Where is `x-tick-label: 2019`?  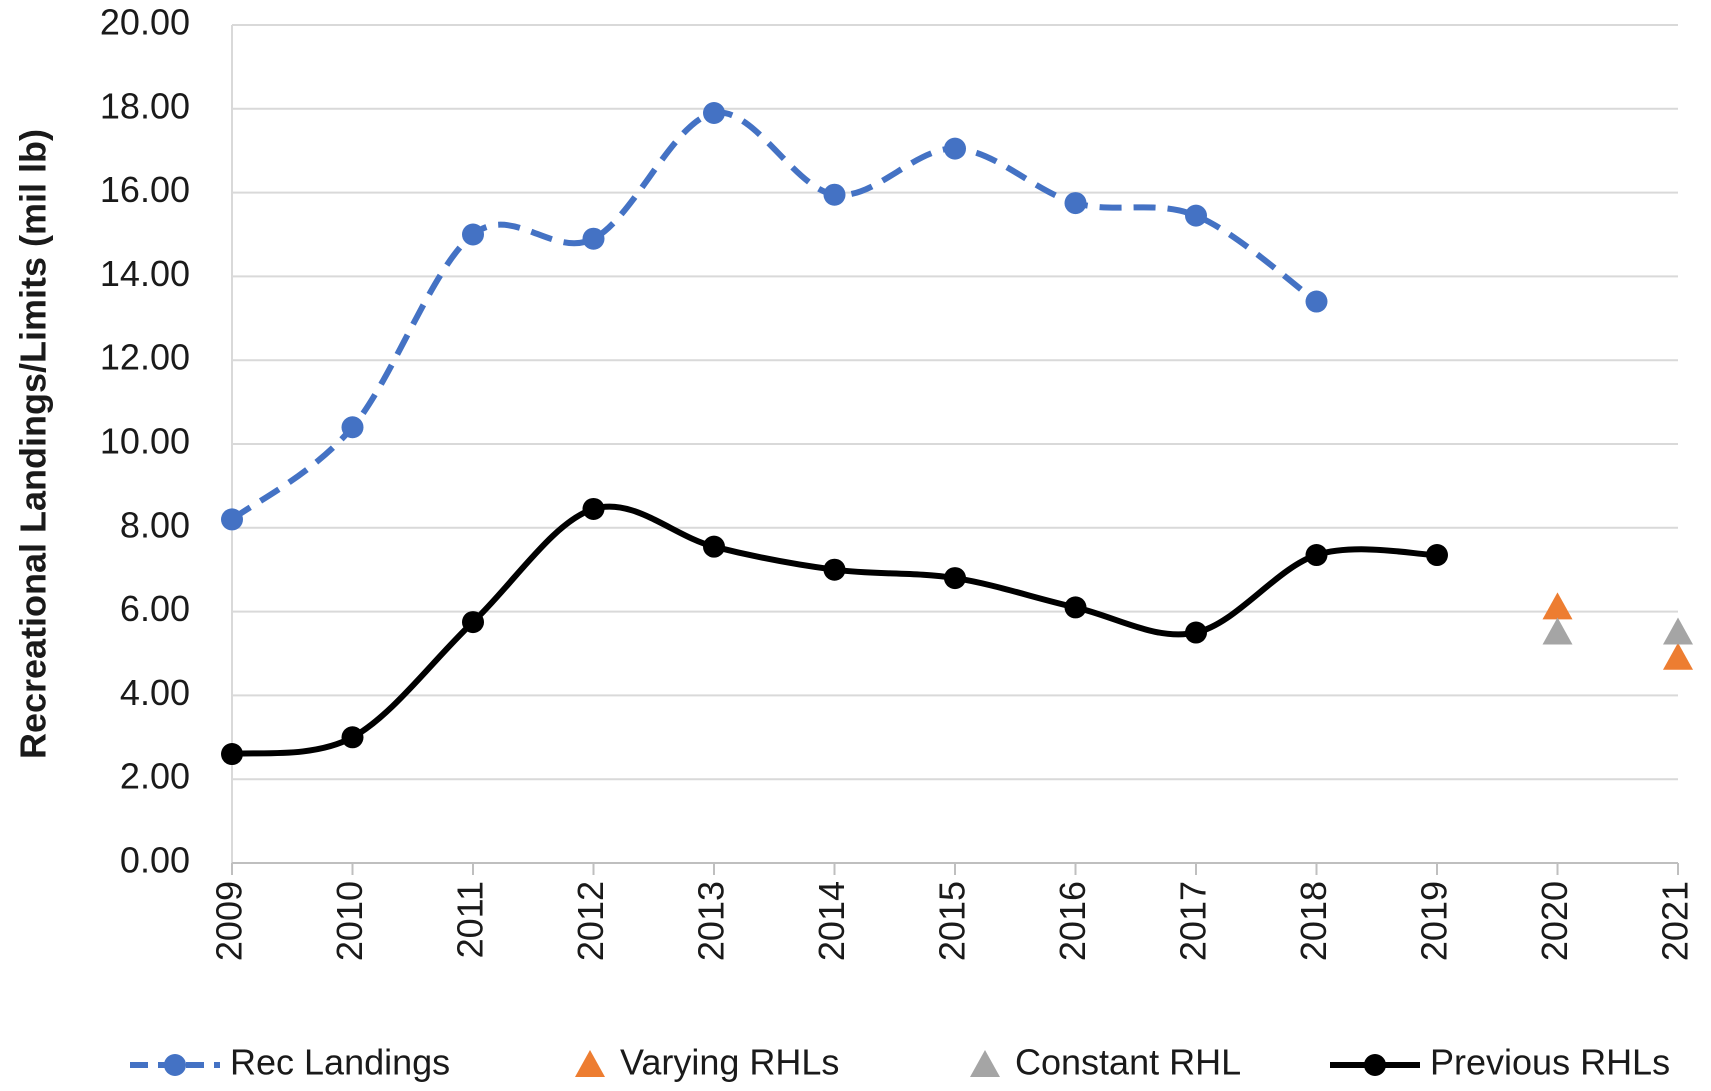
x-tick-label: 2019 is located at coordinates (1434, 921).